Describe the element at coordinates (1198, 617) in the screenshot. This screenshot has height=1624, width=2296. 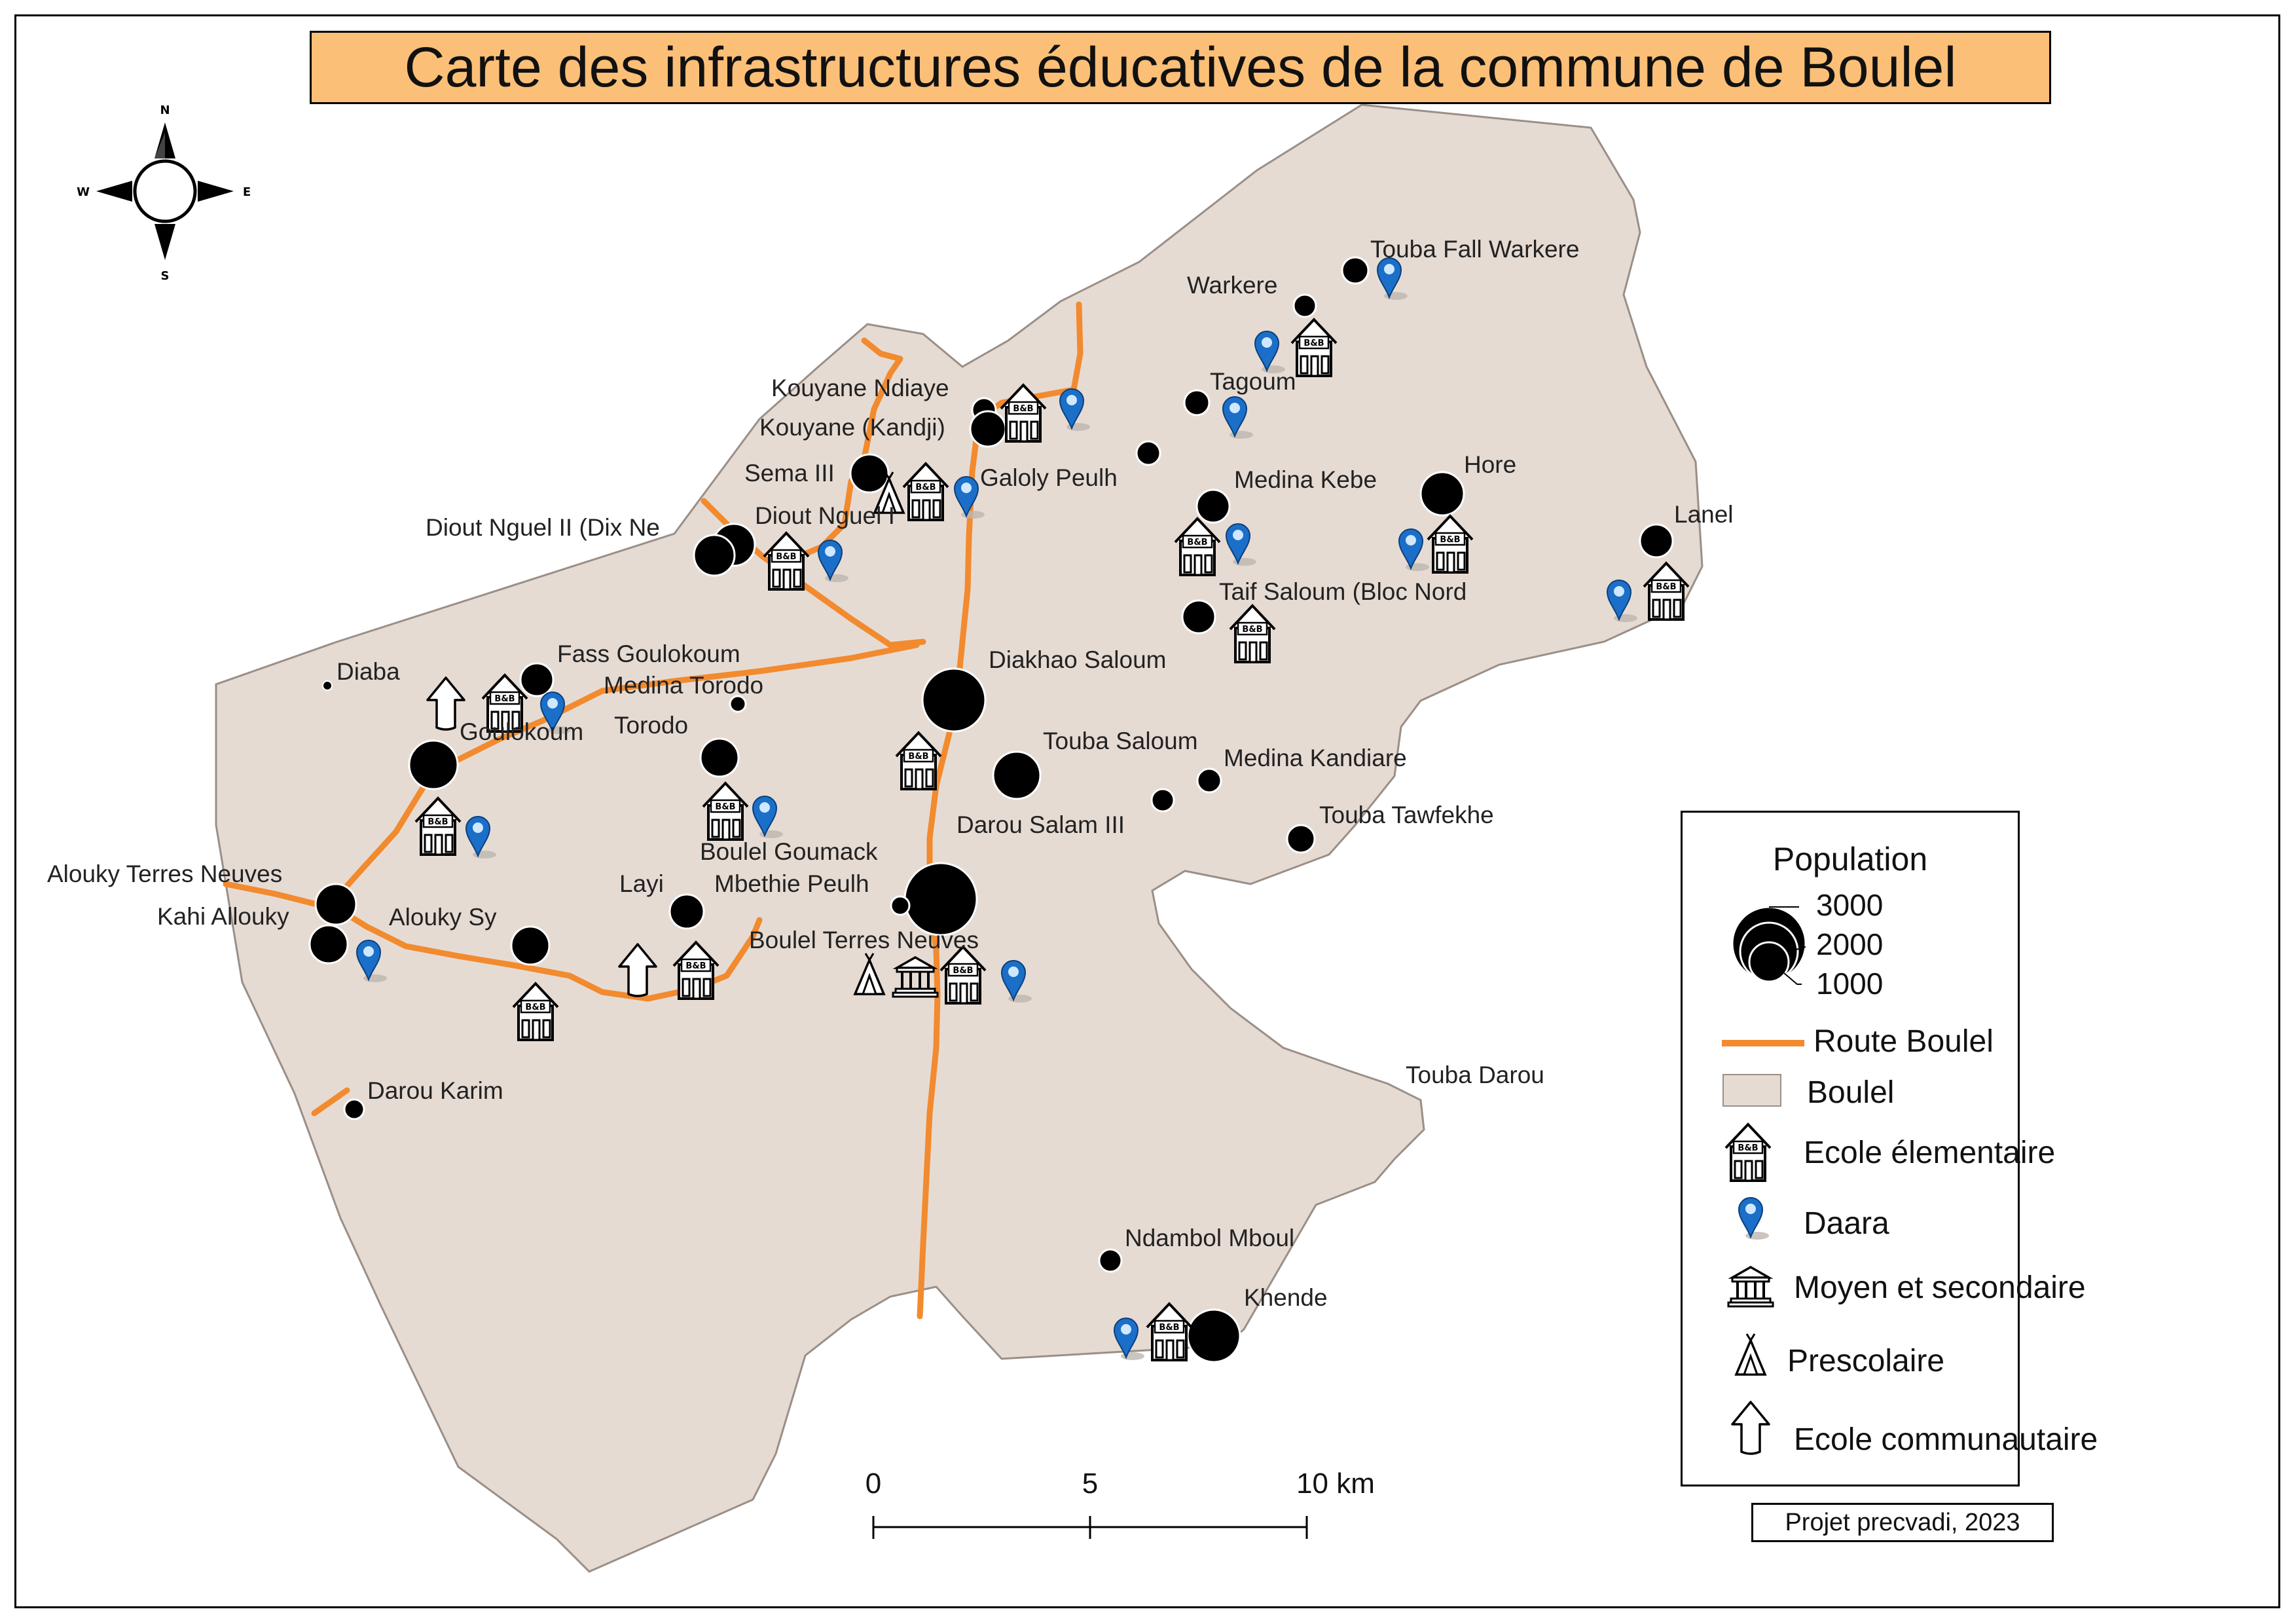
I see `settlement-taif-saloum` at that location.